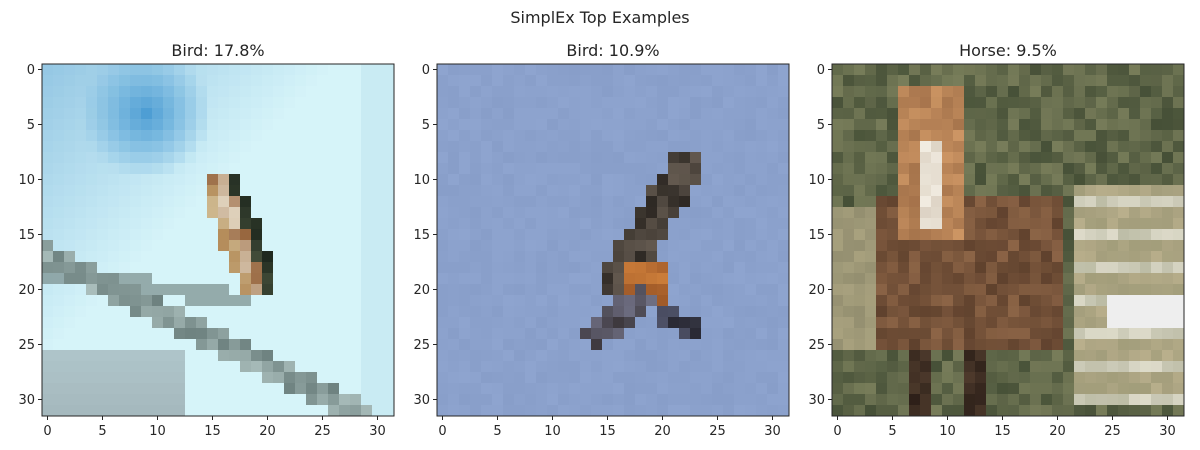 The height and width of the screenshot is (450, 1200). I want to click on panel-1-title: Bird: 17.8%, so click(217, 50).